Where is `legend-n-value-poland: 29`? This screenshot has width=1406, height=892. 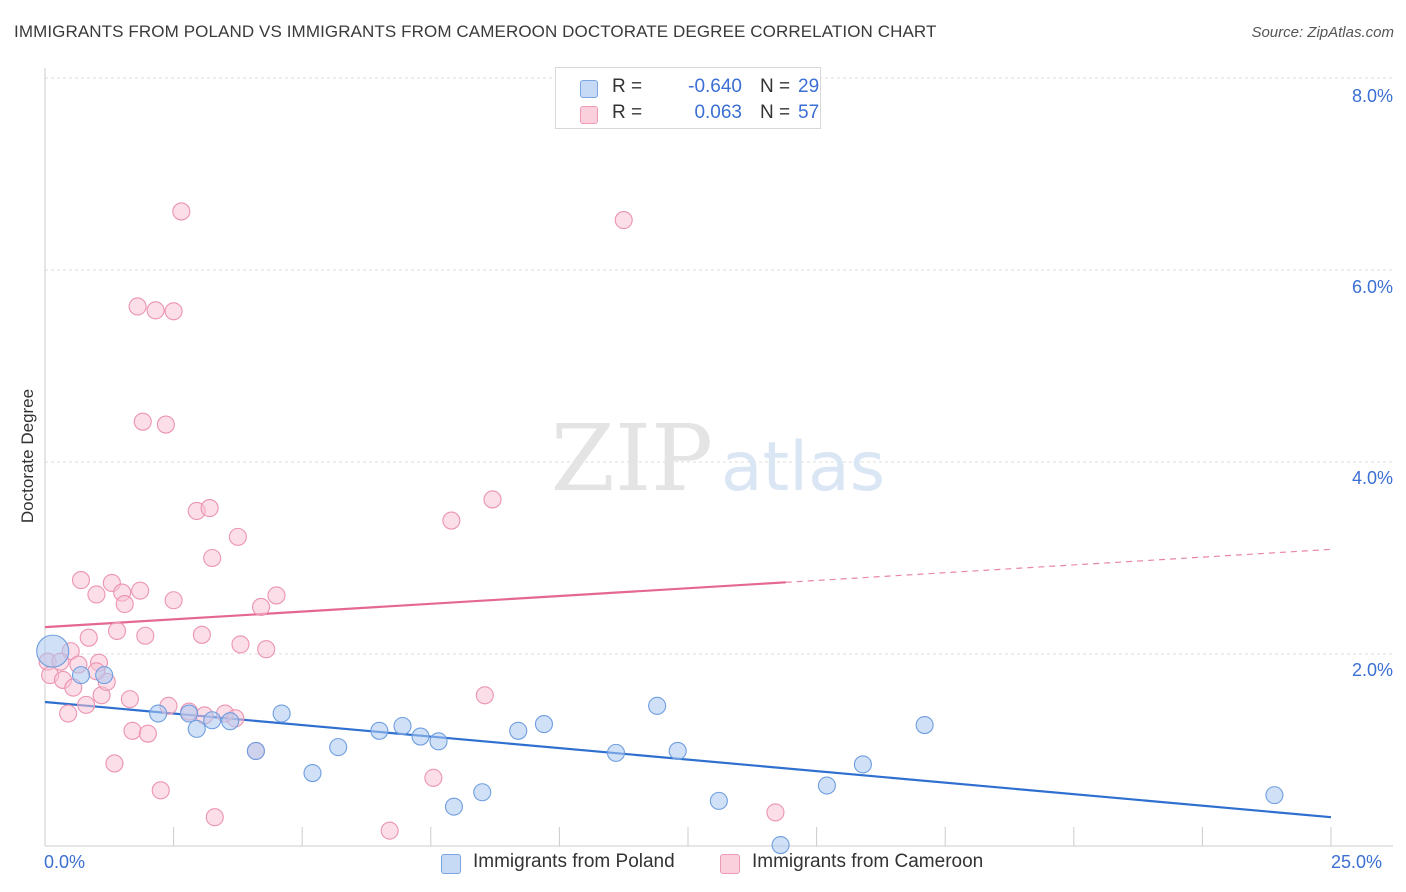
legend-n-value-poland: 29 is located at coordinates (809, 86).